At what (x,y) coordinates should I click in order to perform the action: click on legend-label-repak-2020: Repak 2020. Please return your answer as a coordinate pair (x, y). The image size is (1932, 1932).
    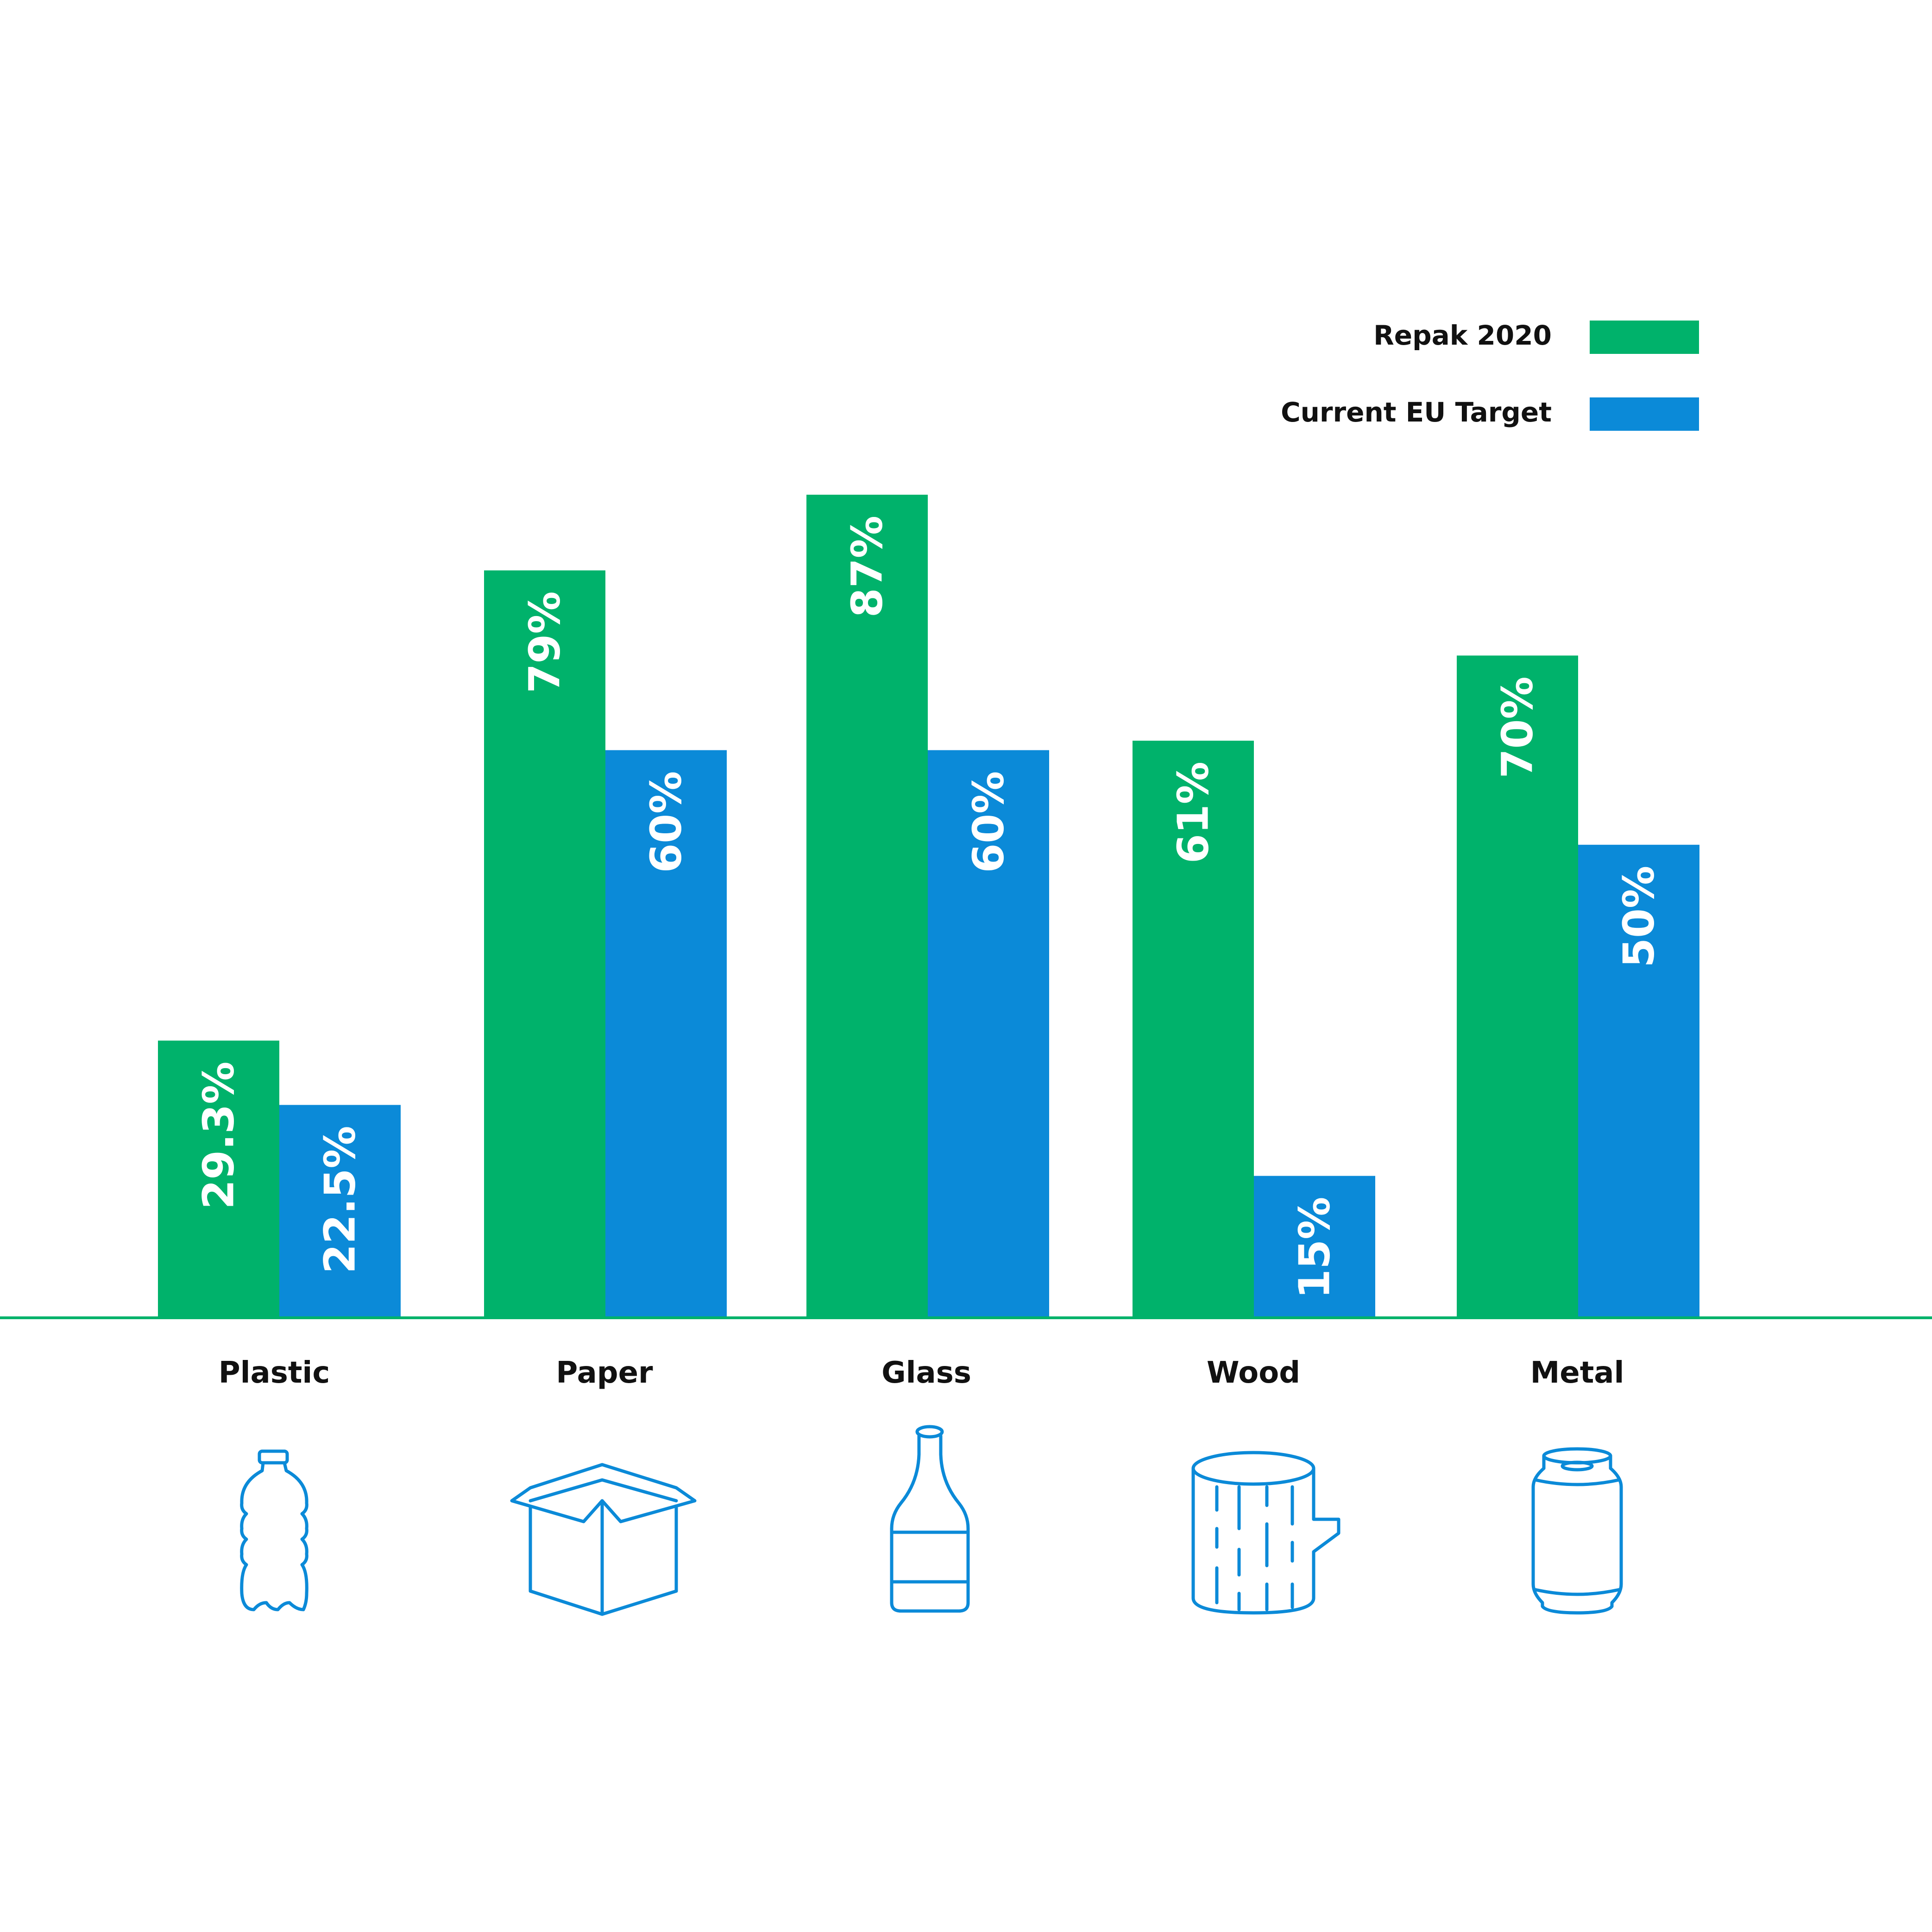
    Looking at the image, I should click on (1462, 335).